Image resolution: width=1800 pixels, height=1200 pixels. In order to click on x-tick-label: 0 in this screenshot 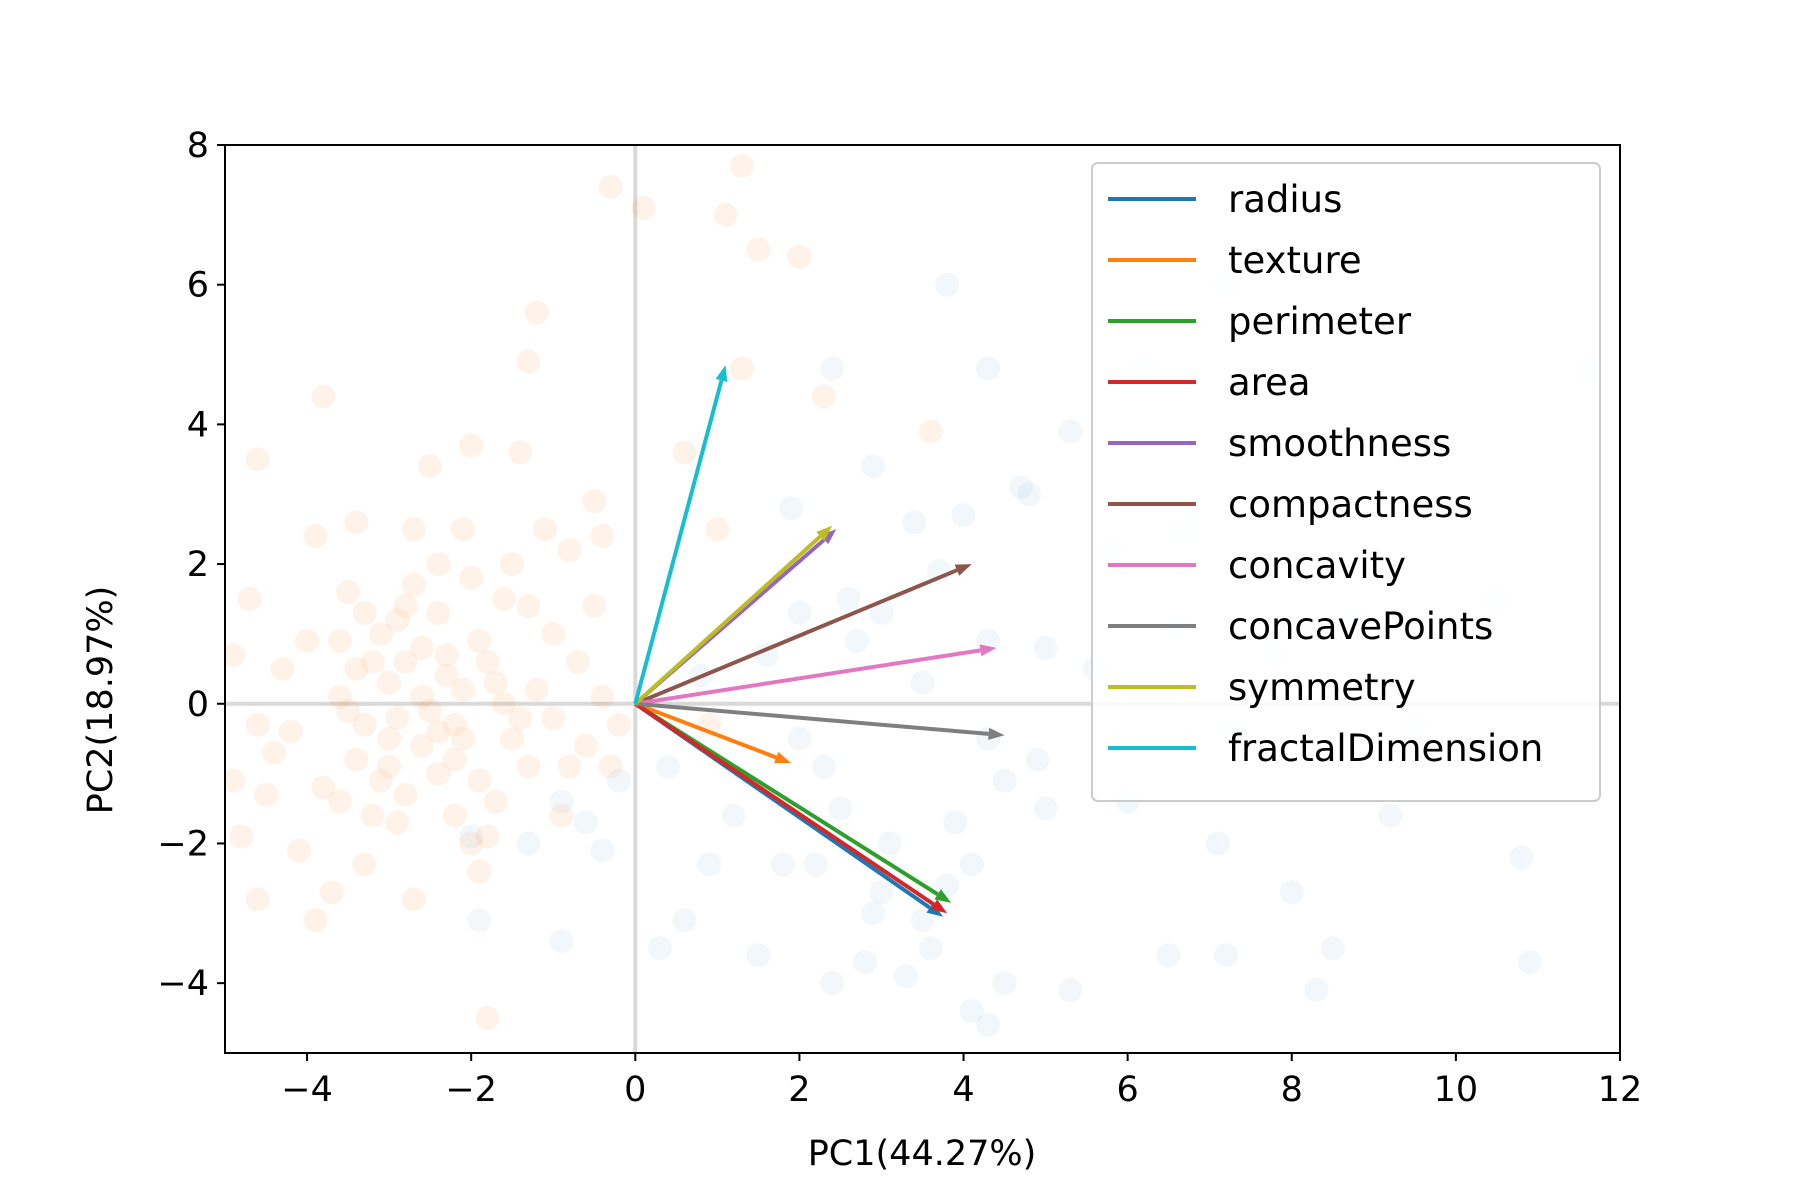, I will do `click(635, 1090)`.